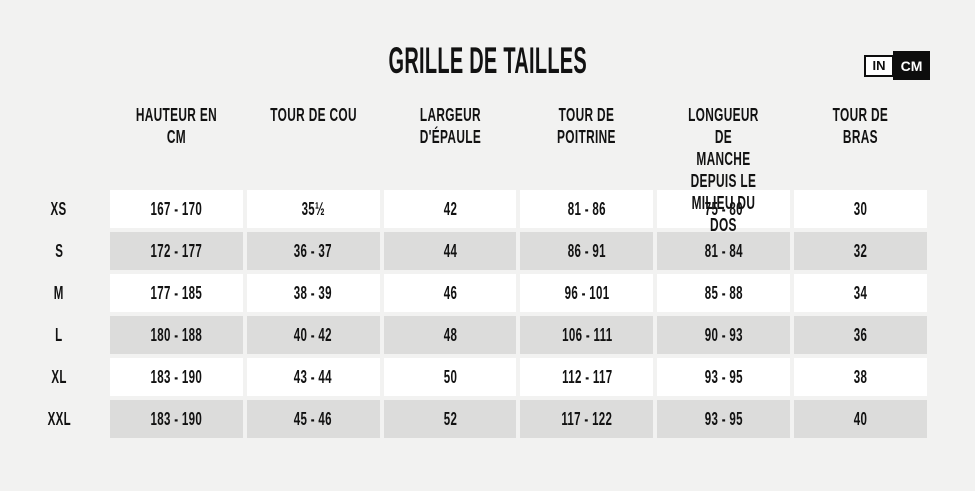 The width and height of the screenshot is (975, 491). Describe the element at coordinates (587, 293) in the screenshot. I see `table-cell: 96 - 101` at that location.